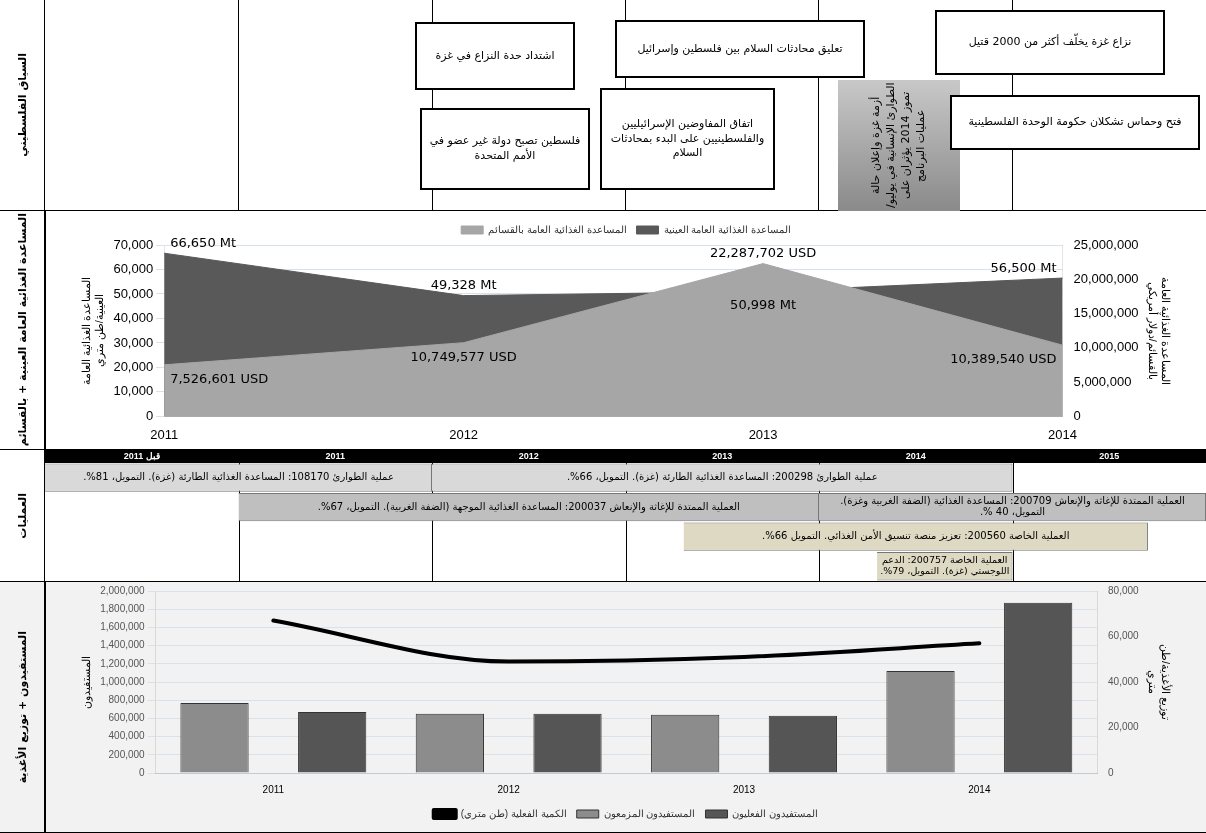 The width and height of the screenshot is (1206, 833). I want to click on y2-axis-title: المساعدة الغذائية العامة بالقسائم/دولار أمريكي, so click(1159, 330).